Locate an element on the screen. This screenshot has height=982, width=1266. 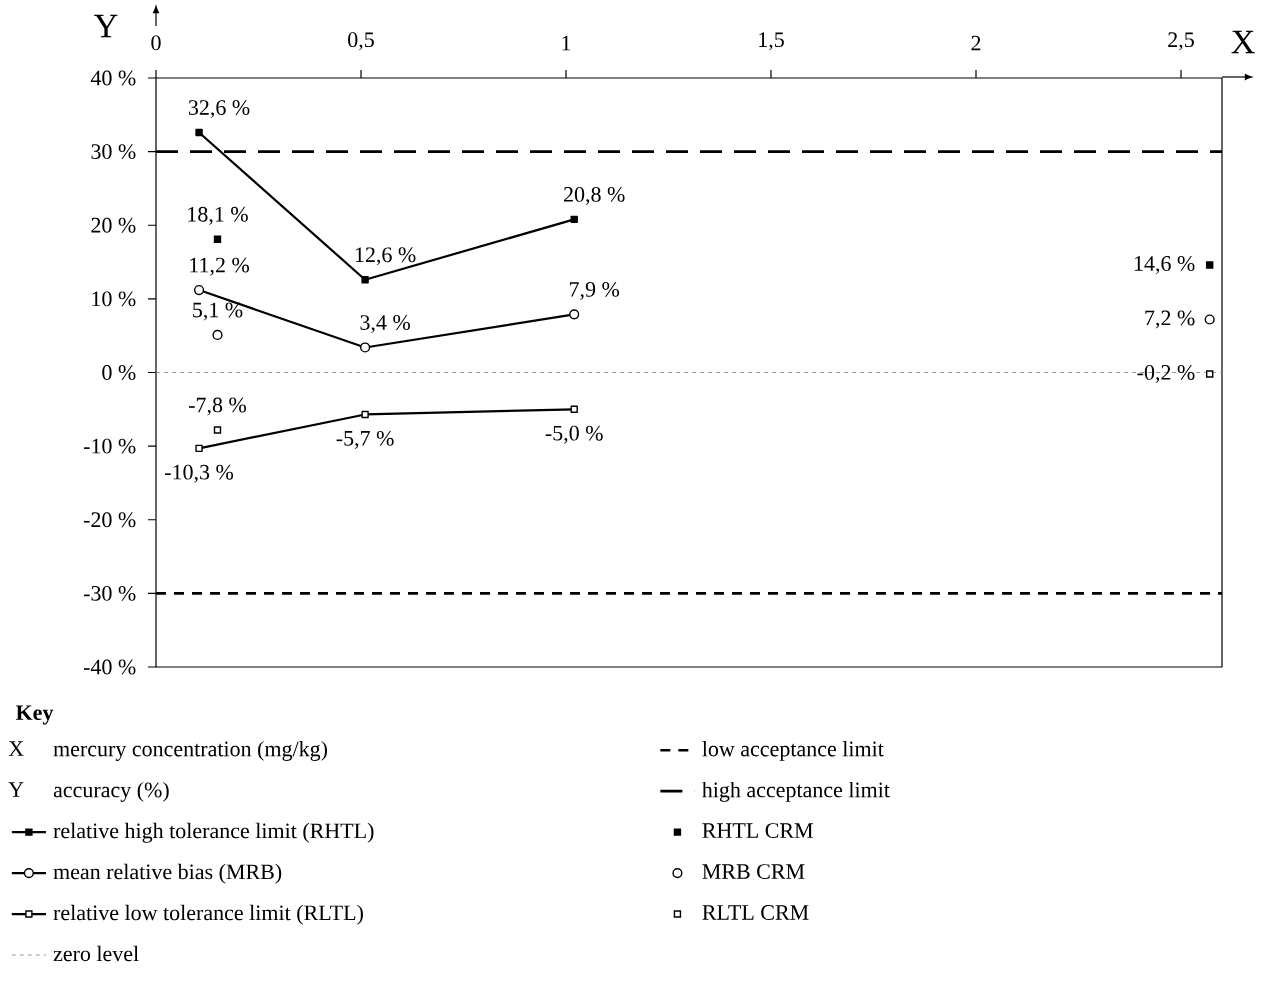
legend-label: low acceptance limit is located at coordinates (793, 750).